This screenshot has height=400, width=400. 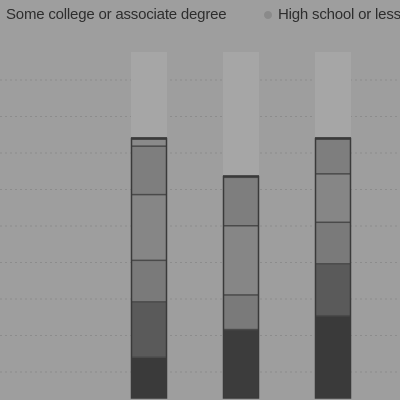 I want to click on legend-item-some-college: Some college or associate degree, so click(x=116, y=14).